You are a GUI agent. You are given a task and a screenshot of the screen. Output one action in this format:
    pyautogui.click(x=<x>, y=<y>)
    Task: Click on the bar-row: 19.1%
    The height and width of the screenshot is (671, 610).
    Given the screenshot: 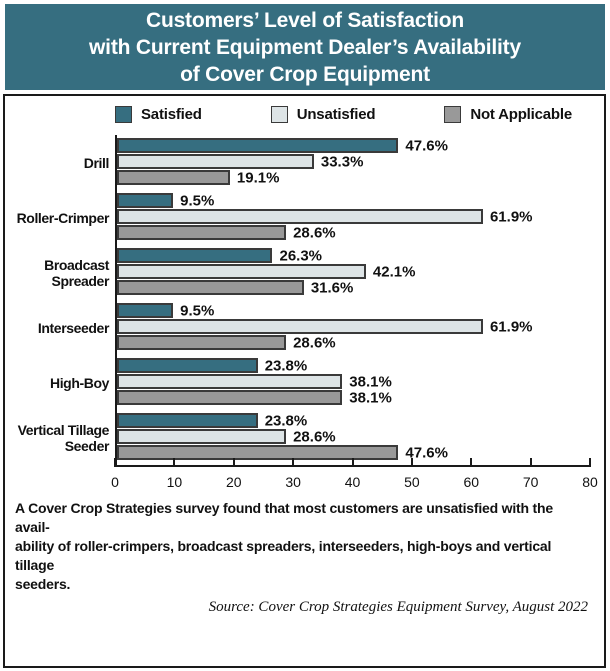 What is the action you would take?
    pyautogui.click(x=353, y=177)
    